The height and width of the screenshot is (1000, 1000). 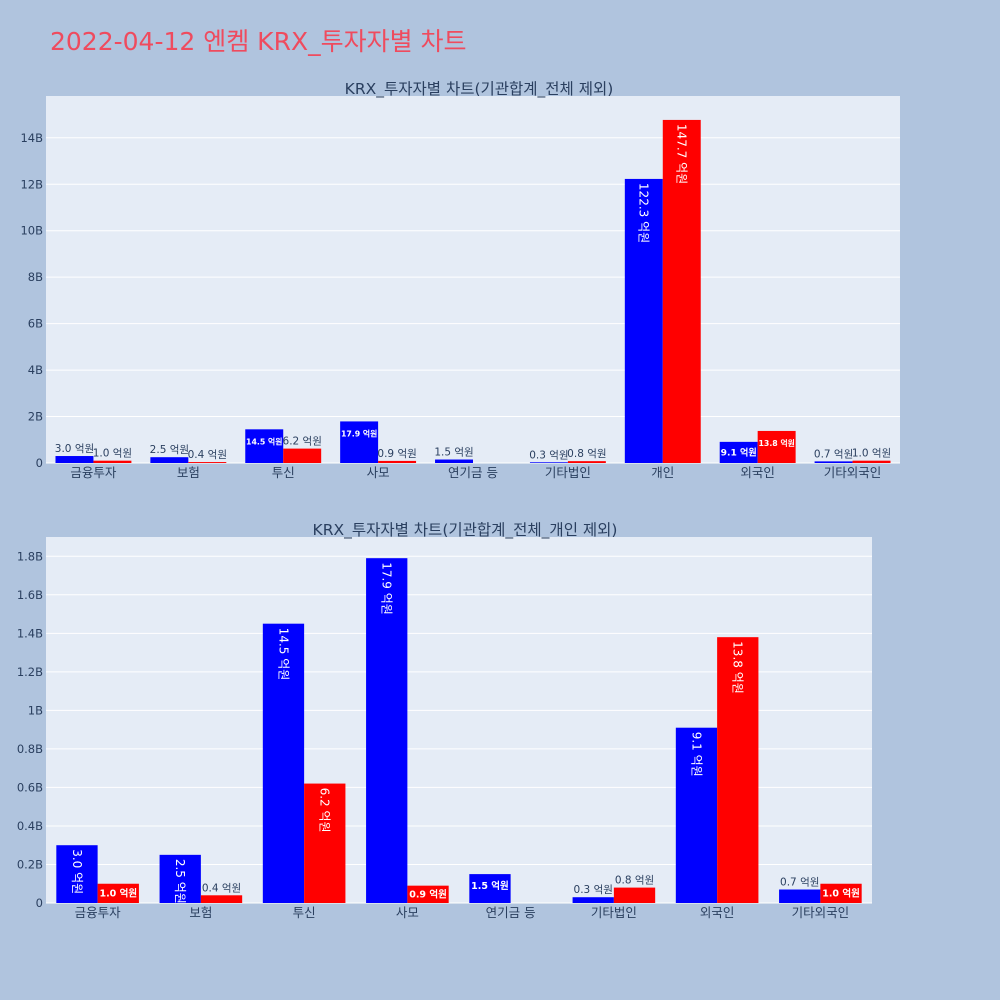 What do you see at coordinates (35, 277) in the screenshot?
I see `y-tick-label: 8B` at bounding box center [35, 277].